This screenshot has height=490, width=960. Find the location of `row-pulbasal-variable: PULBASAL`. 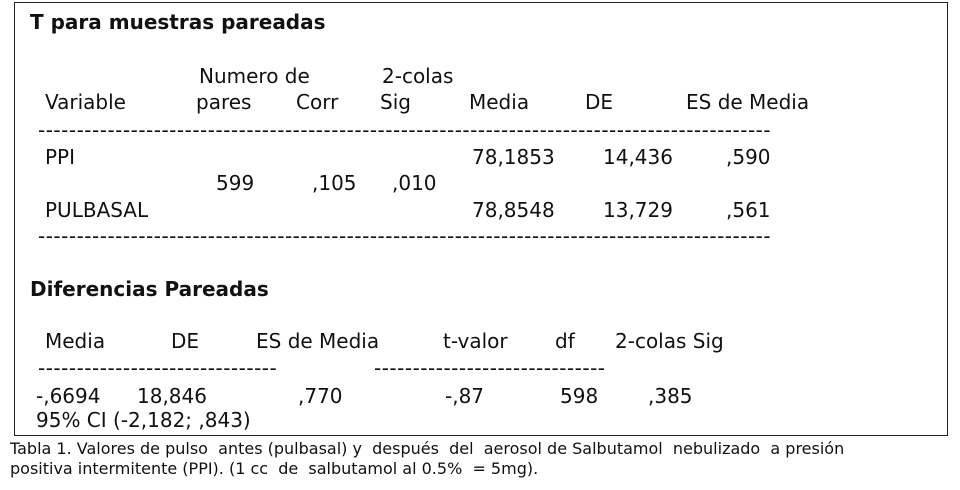

row-pulbasal-variable: PULBASAL is located at coordinates (97, 210).